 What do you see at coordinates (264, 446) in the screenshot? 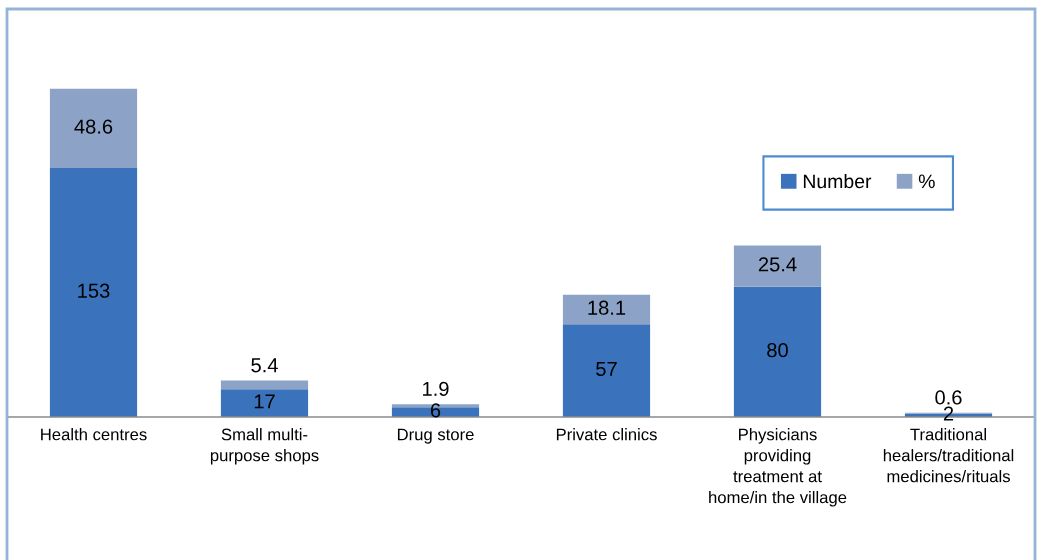
I see `x-tick-label: Small multi- purpose shops` at bounding box center [264, 446].